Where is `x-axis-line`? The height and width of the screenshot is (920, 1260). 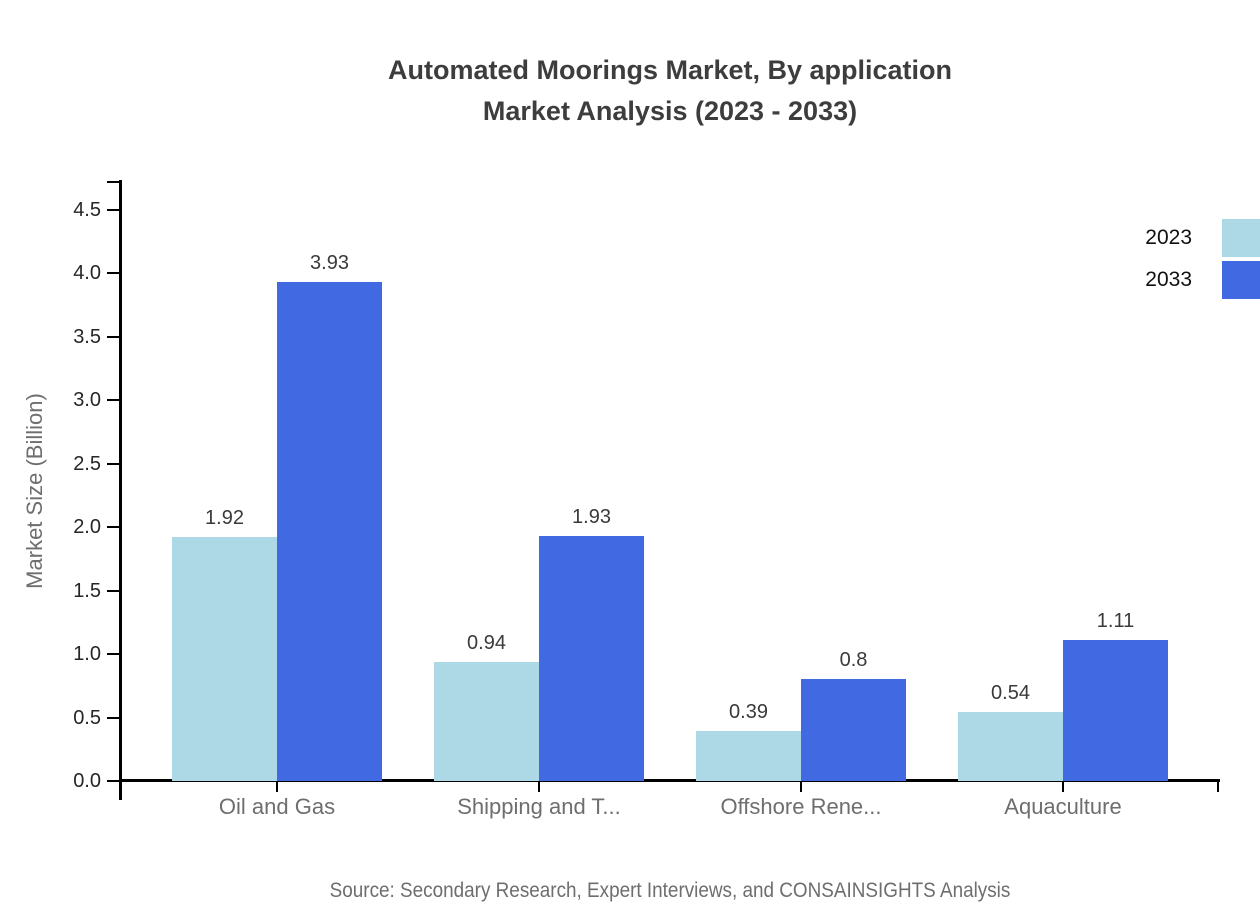 x-axis-line is located at coordinates (669, 780).